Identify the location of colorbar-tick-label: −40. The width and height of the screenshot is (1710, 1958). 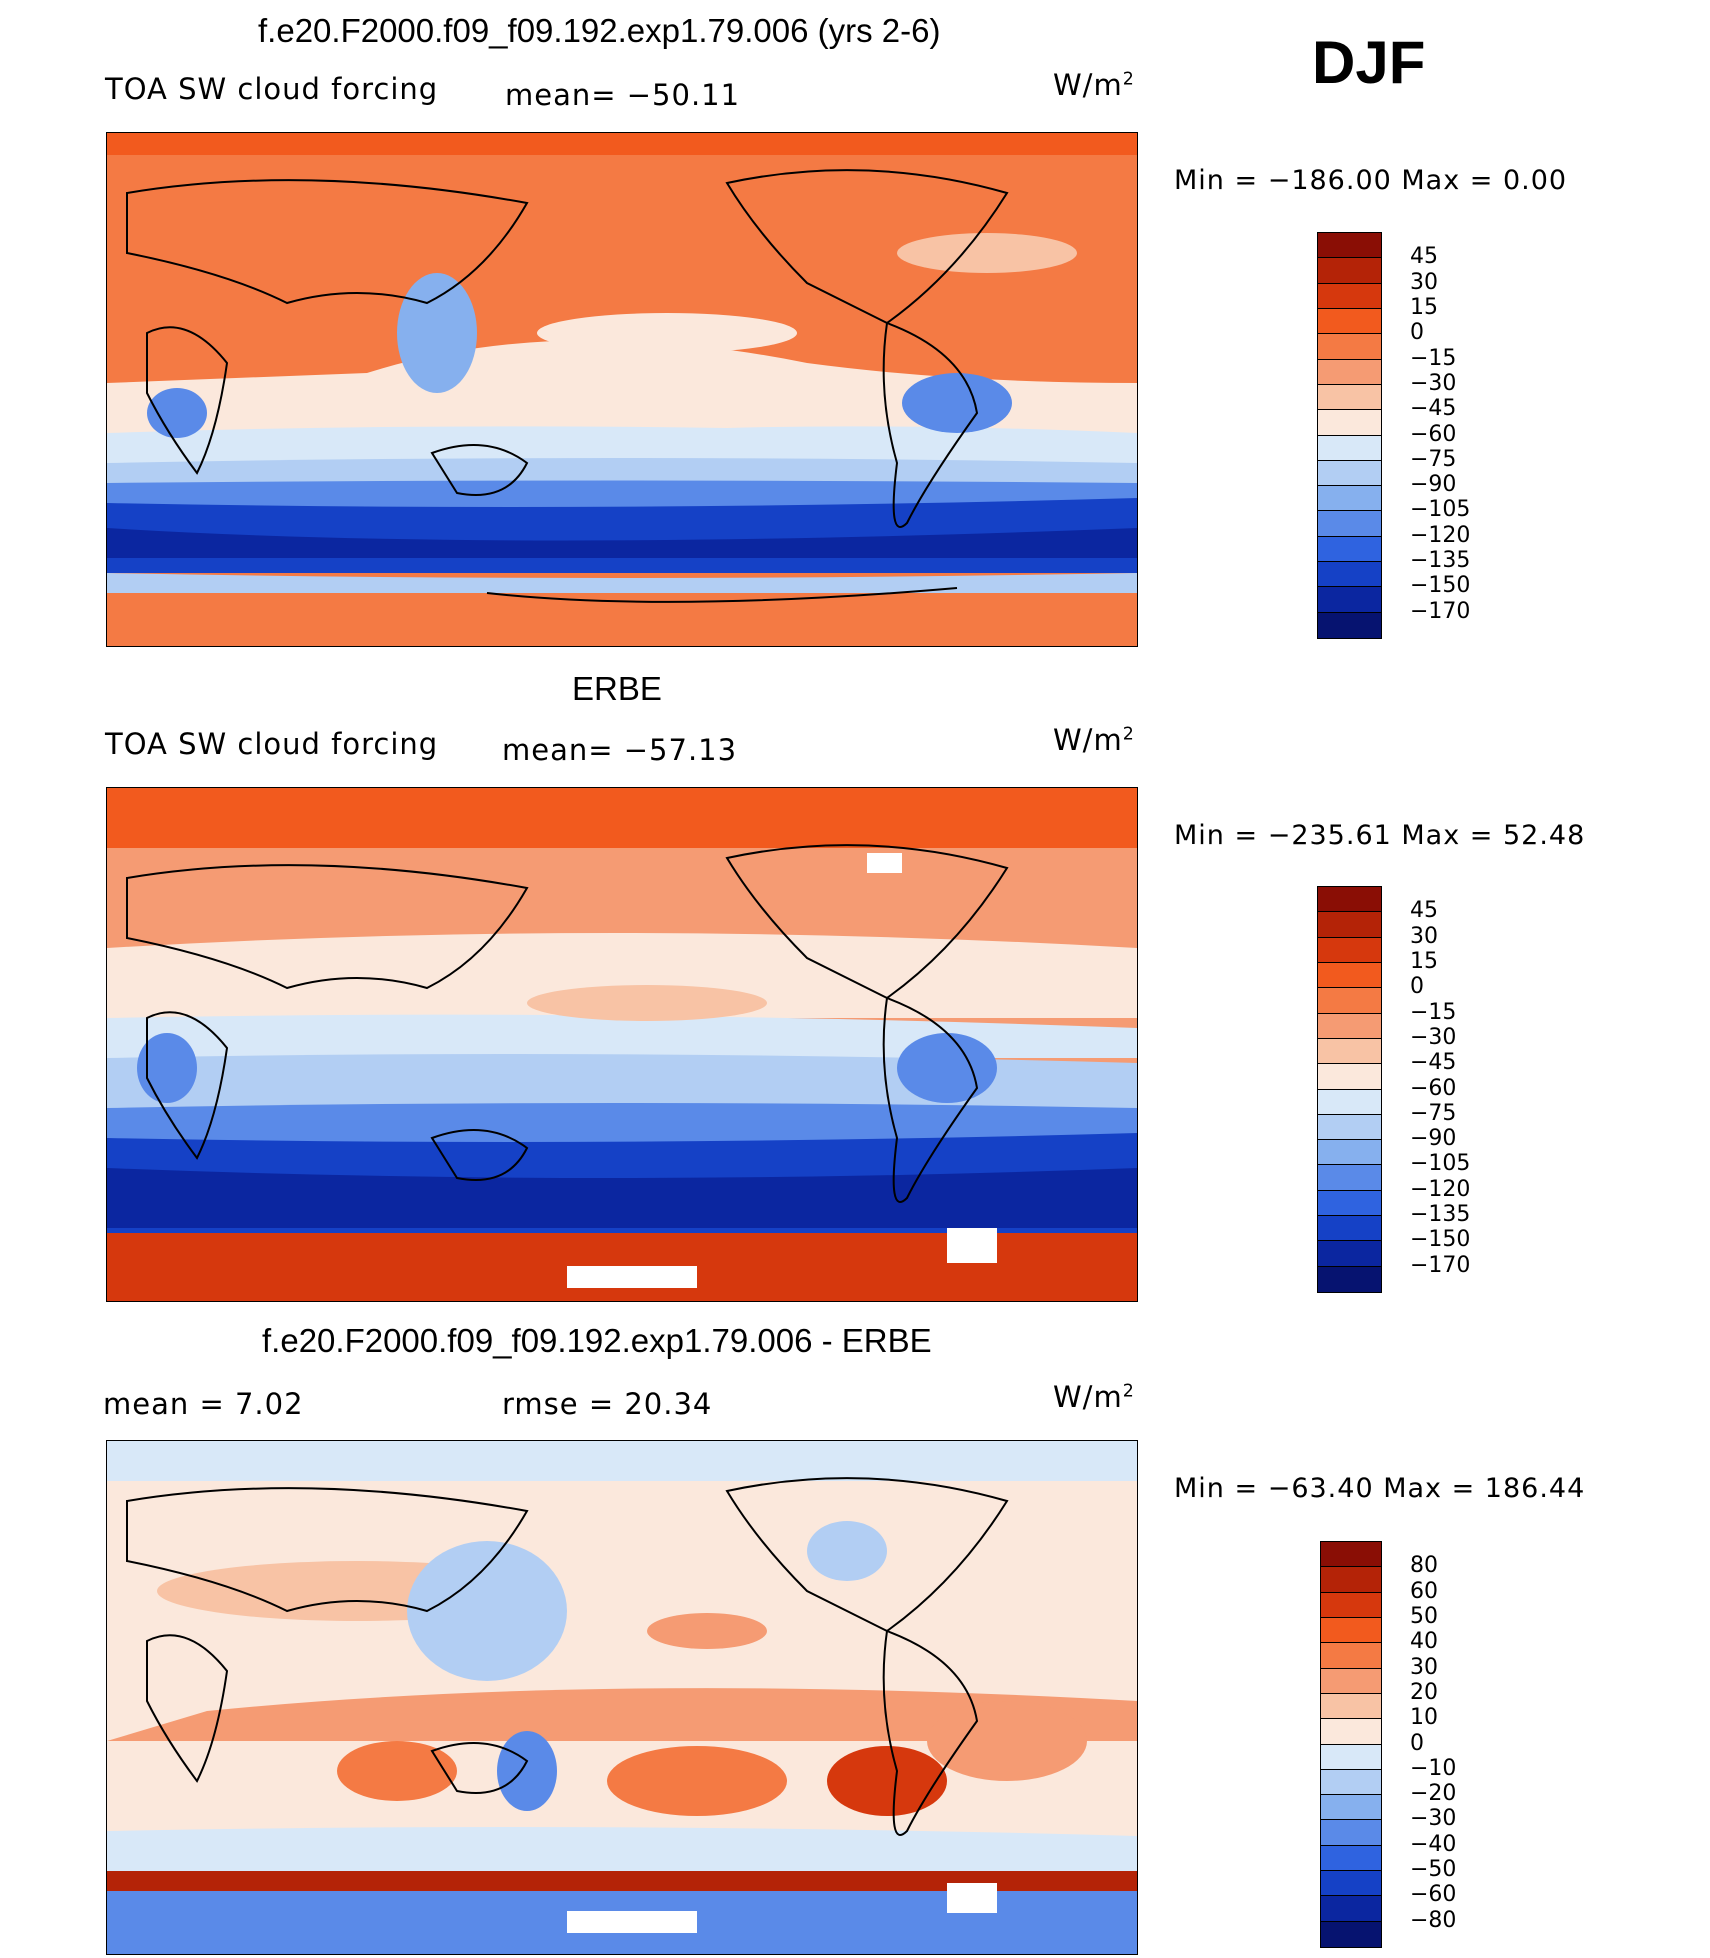
(1433, 1844).